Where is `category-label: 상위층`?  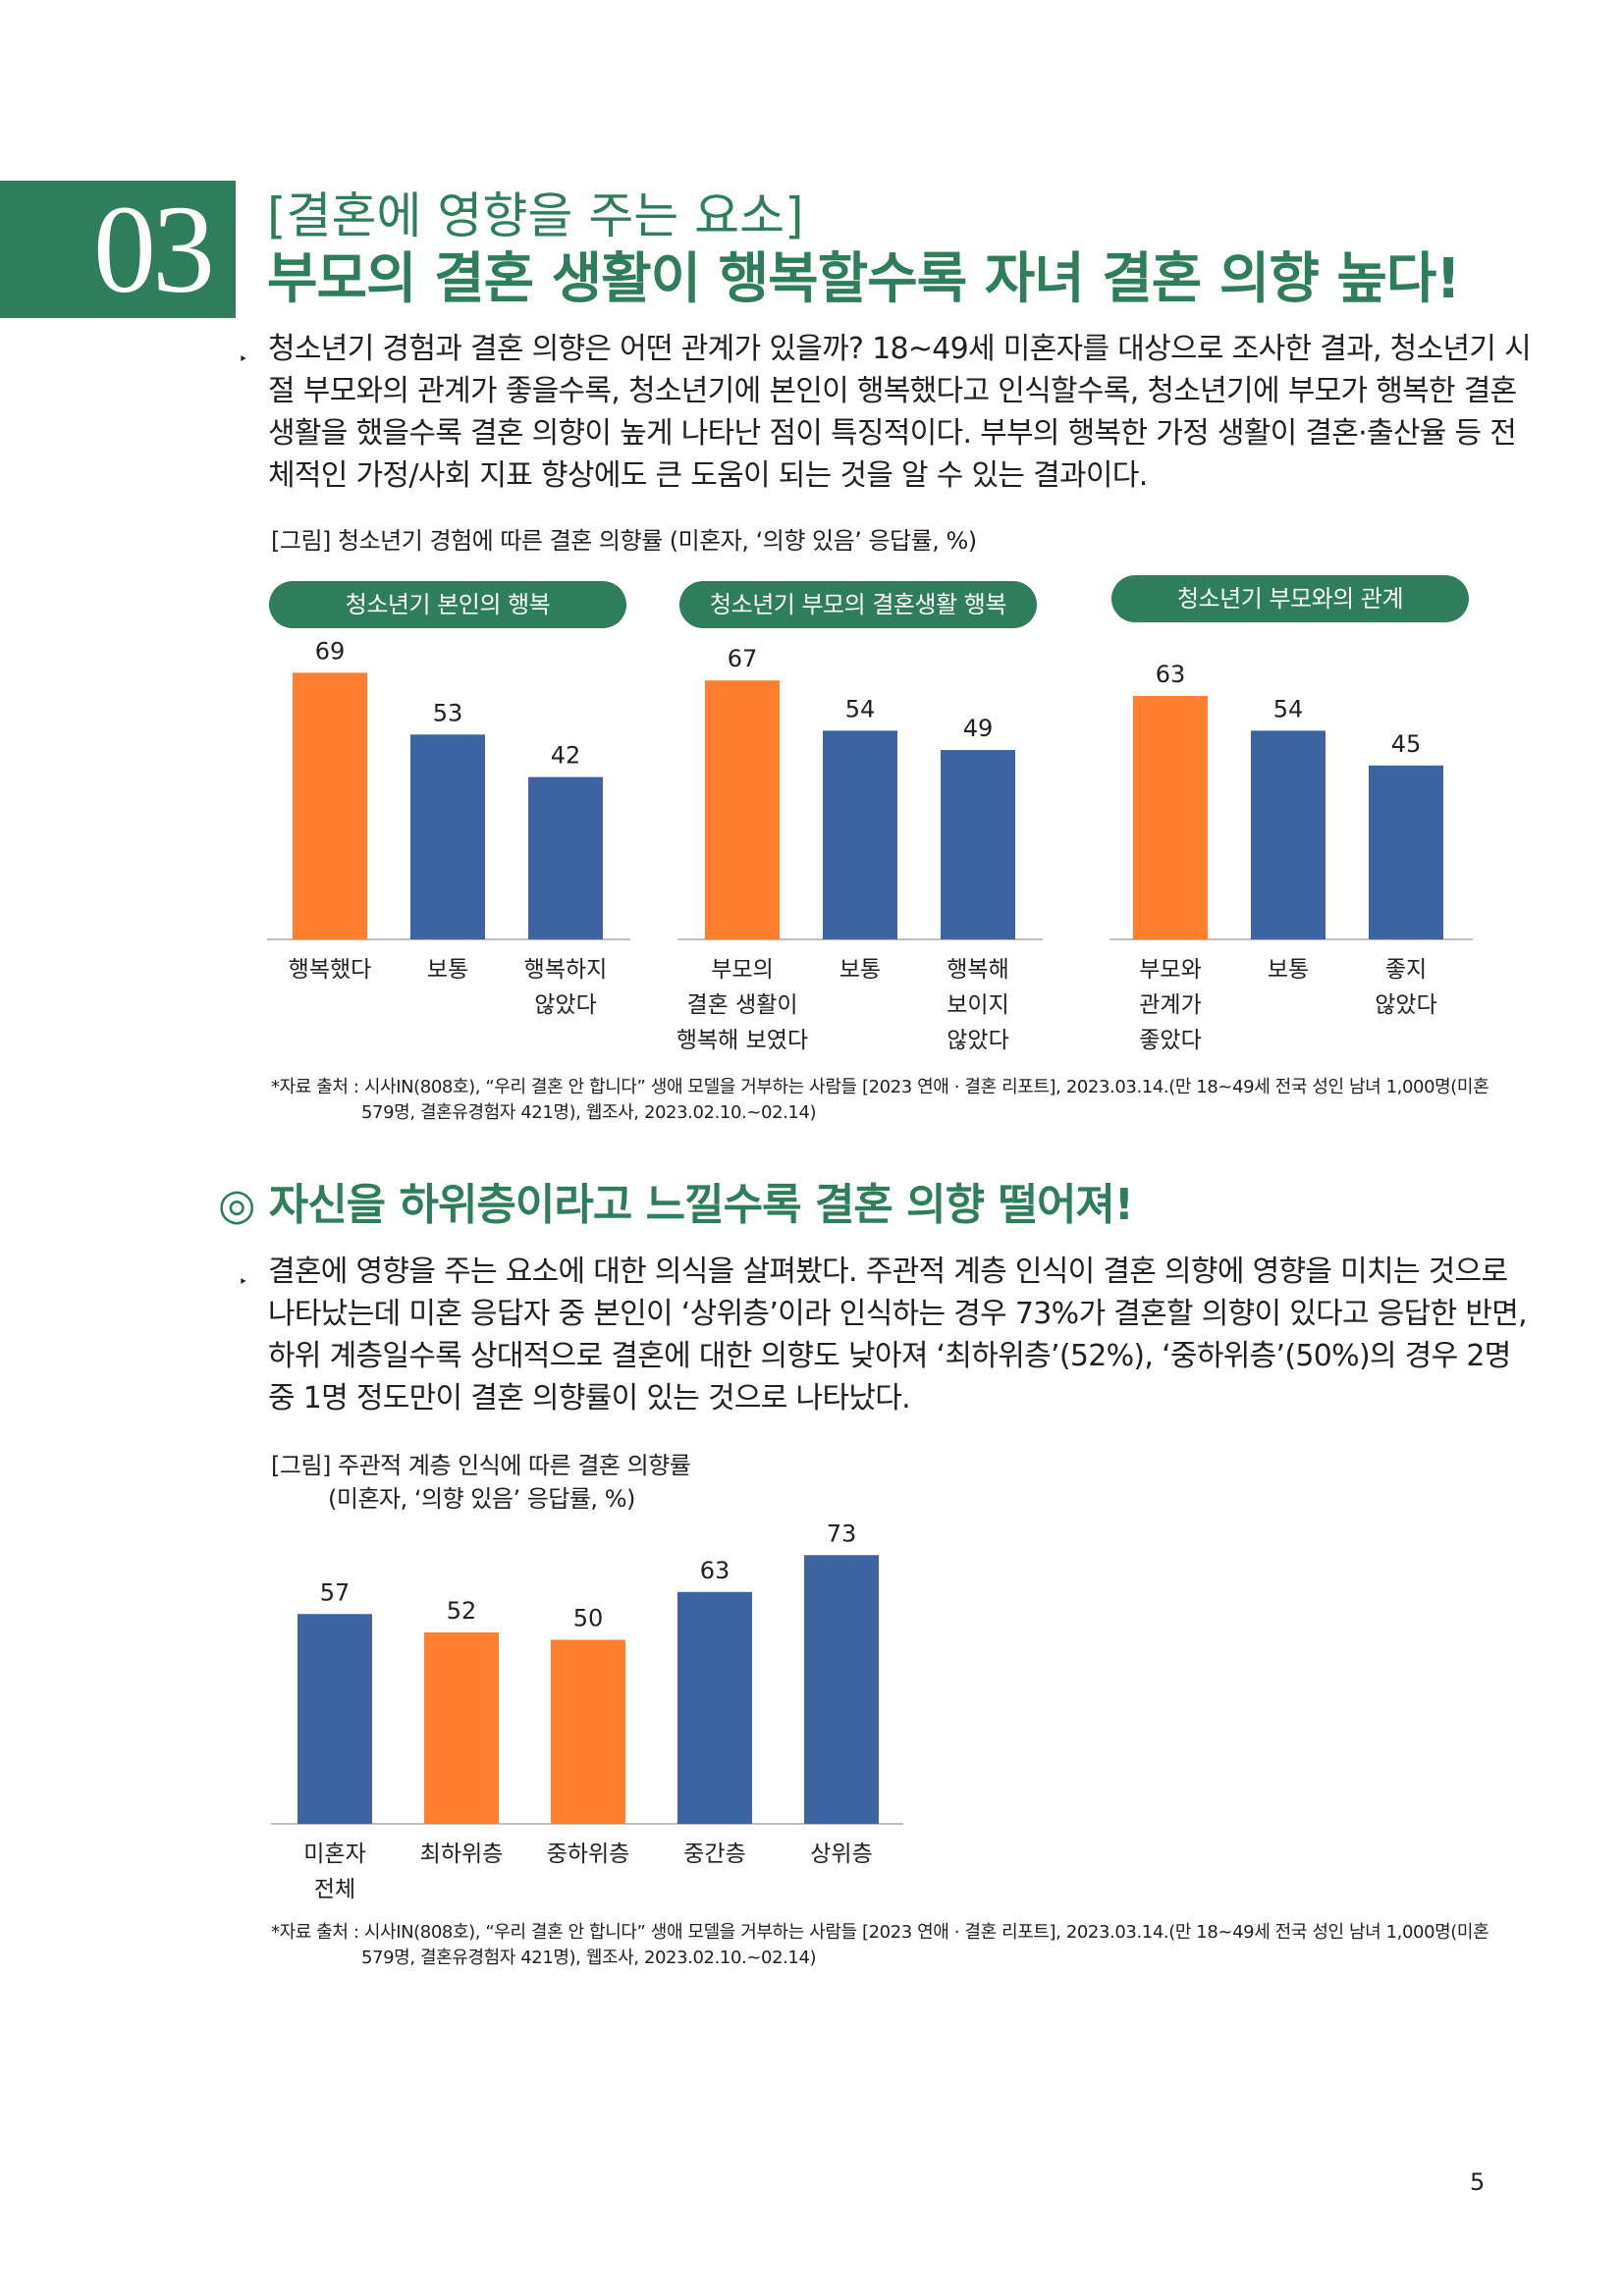
category-label: 상위층 is located at coordinates (841, 1855).